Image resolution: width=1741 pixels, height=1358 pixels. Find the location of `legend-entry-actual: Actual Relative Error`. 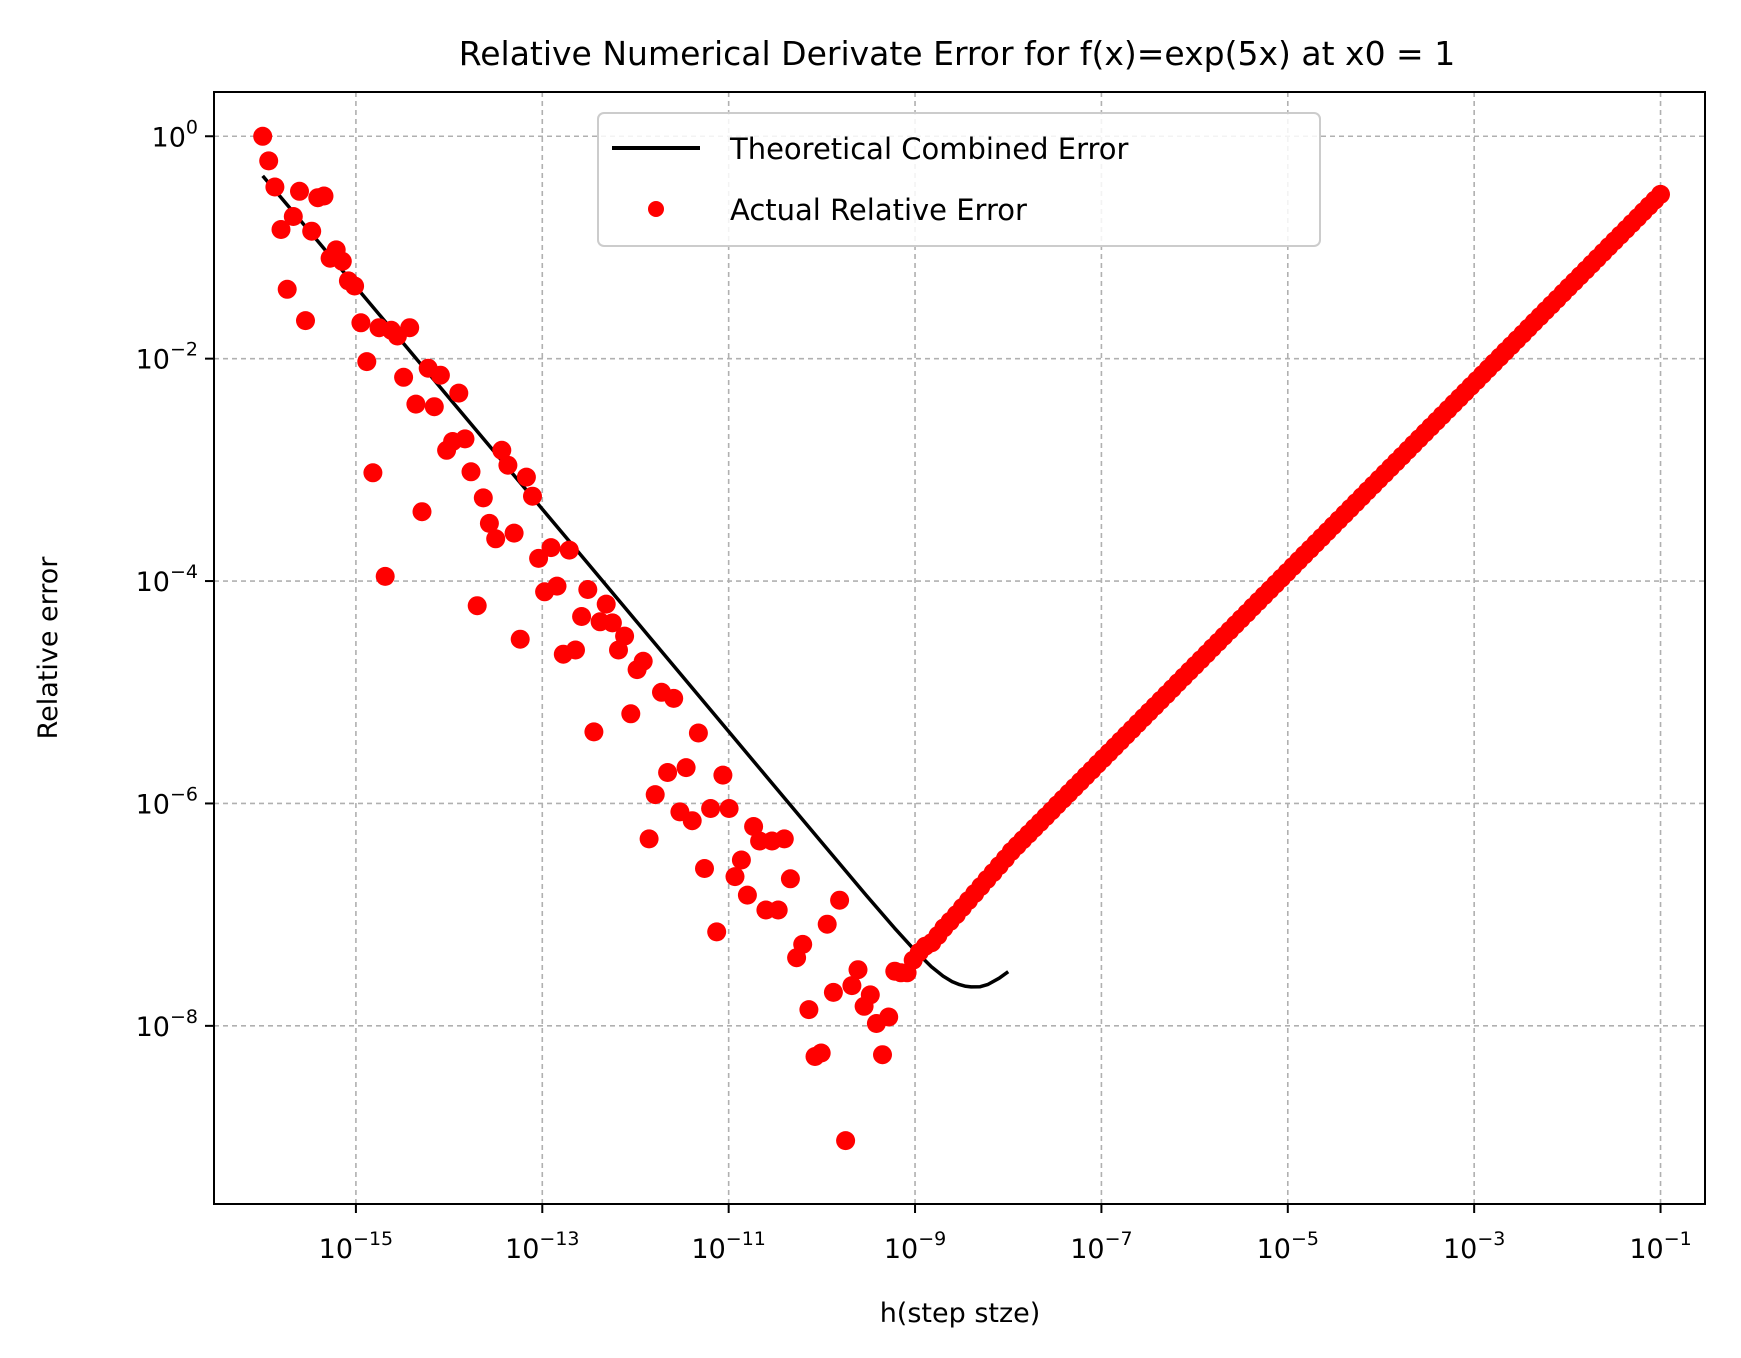

legend-entry-actual: Actual Relative Error is located at coordinates (878, 210).